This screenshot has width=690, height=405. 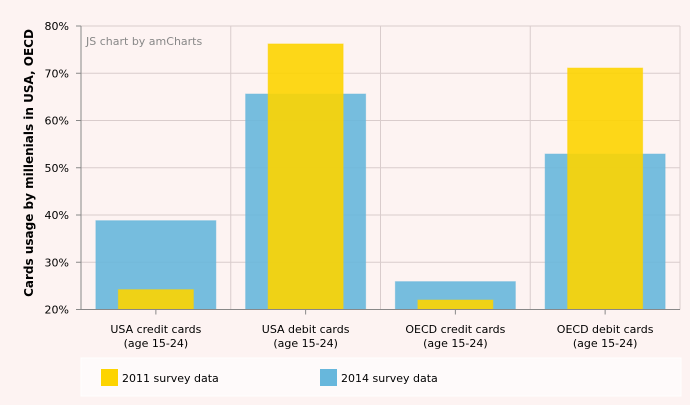 I want to click on legend: 2011 survey data 2014 survey data, so click(x=381, y=377).